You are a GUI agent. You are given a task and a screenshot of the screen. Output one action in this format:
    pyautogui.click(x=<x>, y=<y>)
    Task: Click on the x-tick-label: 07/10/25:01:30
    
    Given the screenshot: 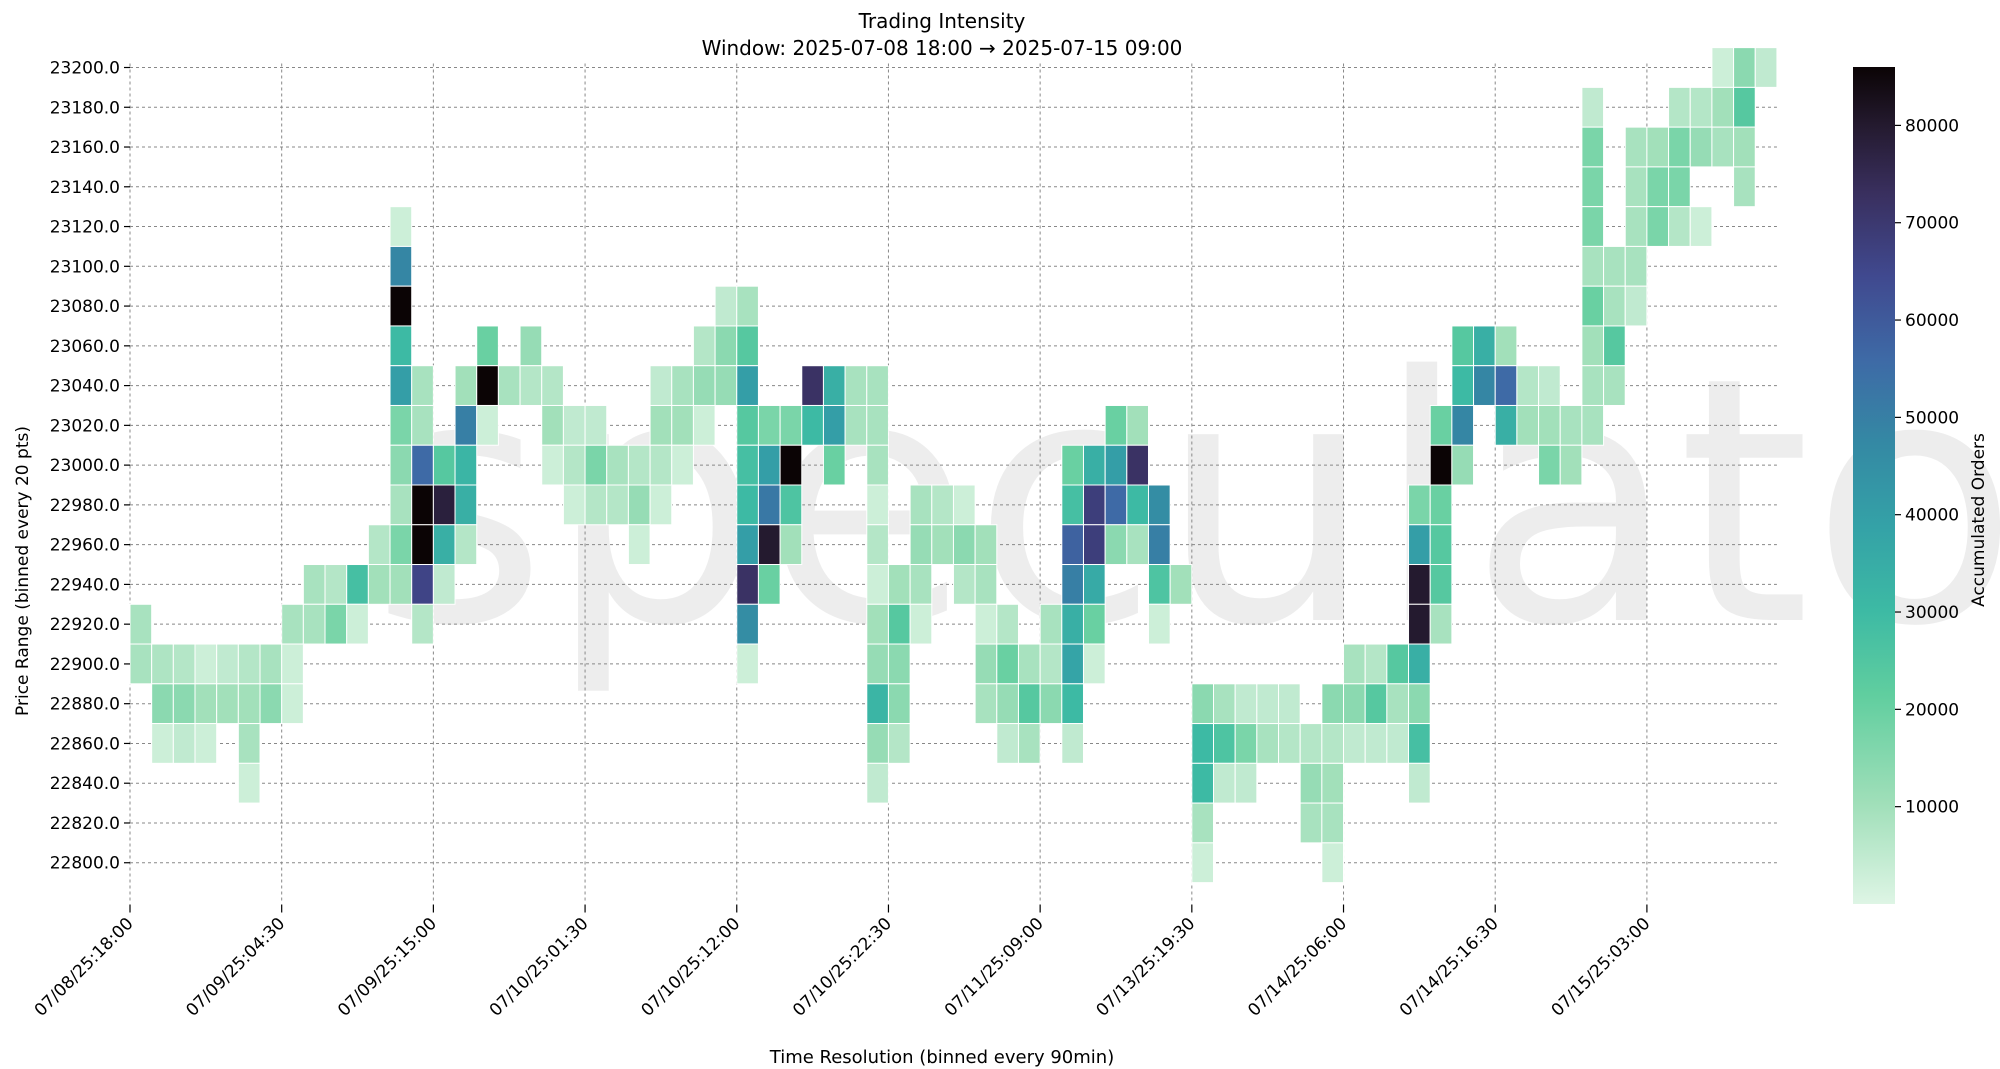 What is the action you would take?
    pyautogui.click(x=539, y=967)
    